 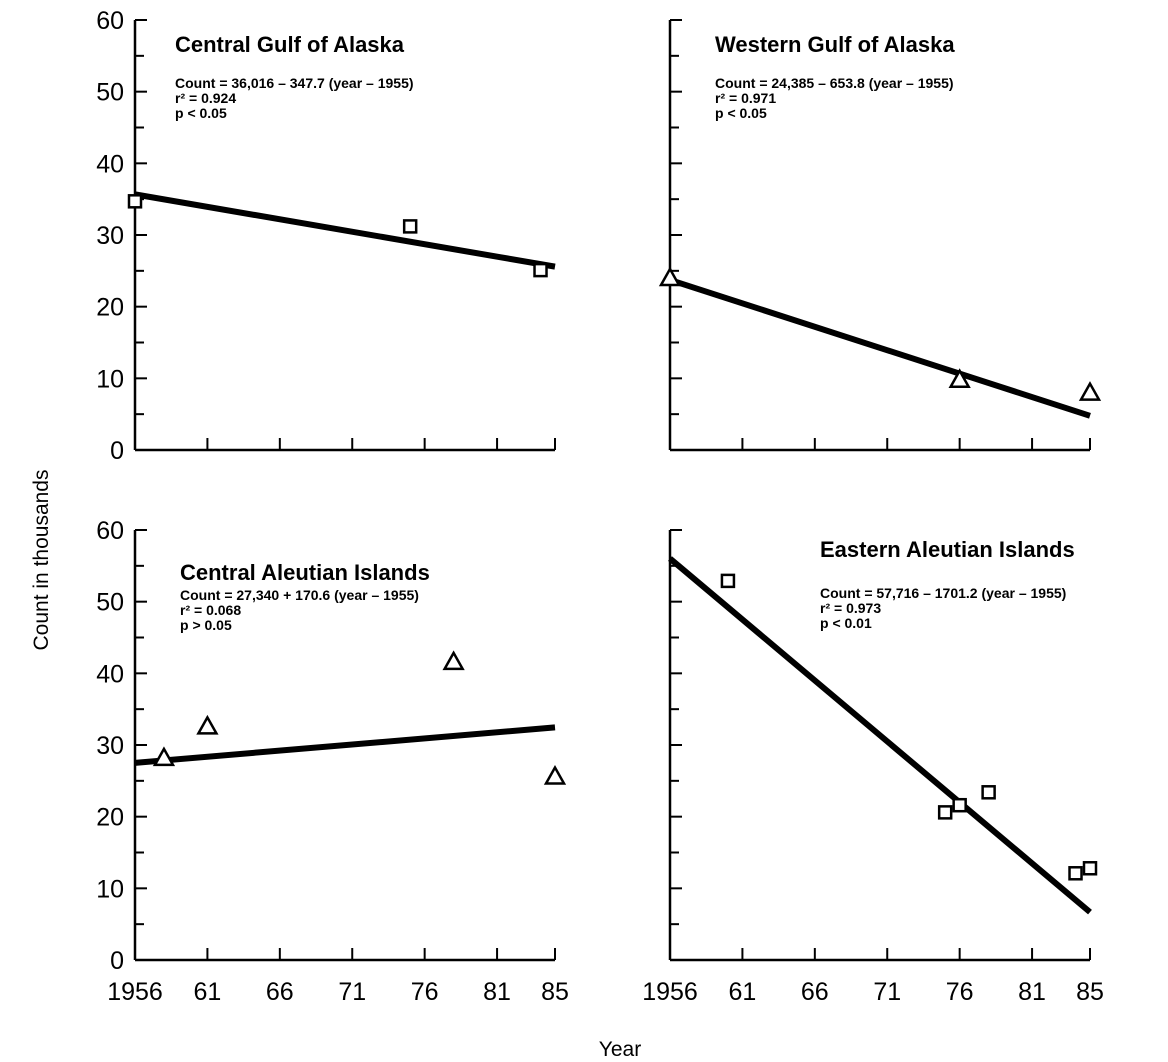 What do you see at coordinates (846, 623) in the screenshot?
I see `p-value: p < 0.01` at bounding box center [846, 623].